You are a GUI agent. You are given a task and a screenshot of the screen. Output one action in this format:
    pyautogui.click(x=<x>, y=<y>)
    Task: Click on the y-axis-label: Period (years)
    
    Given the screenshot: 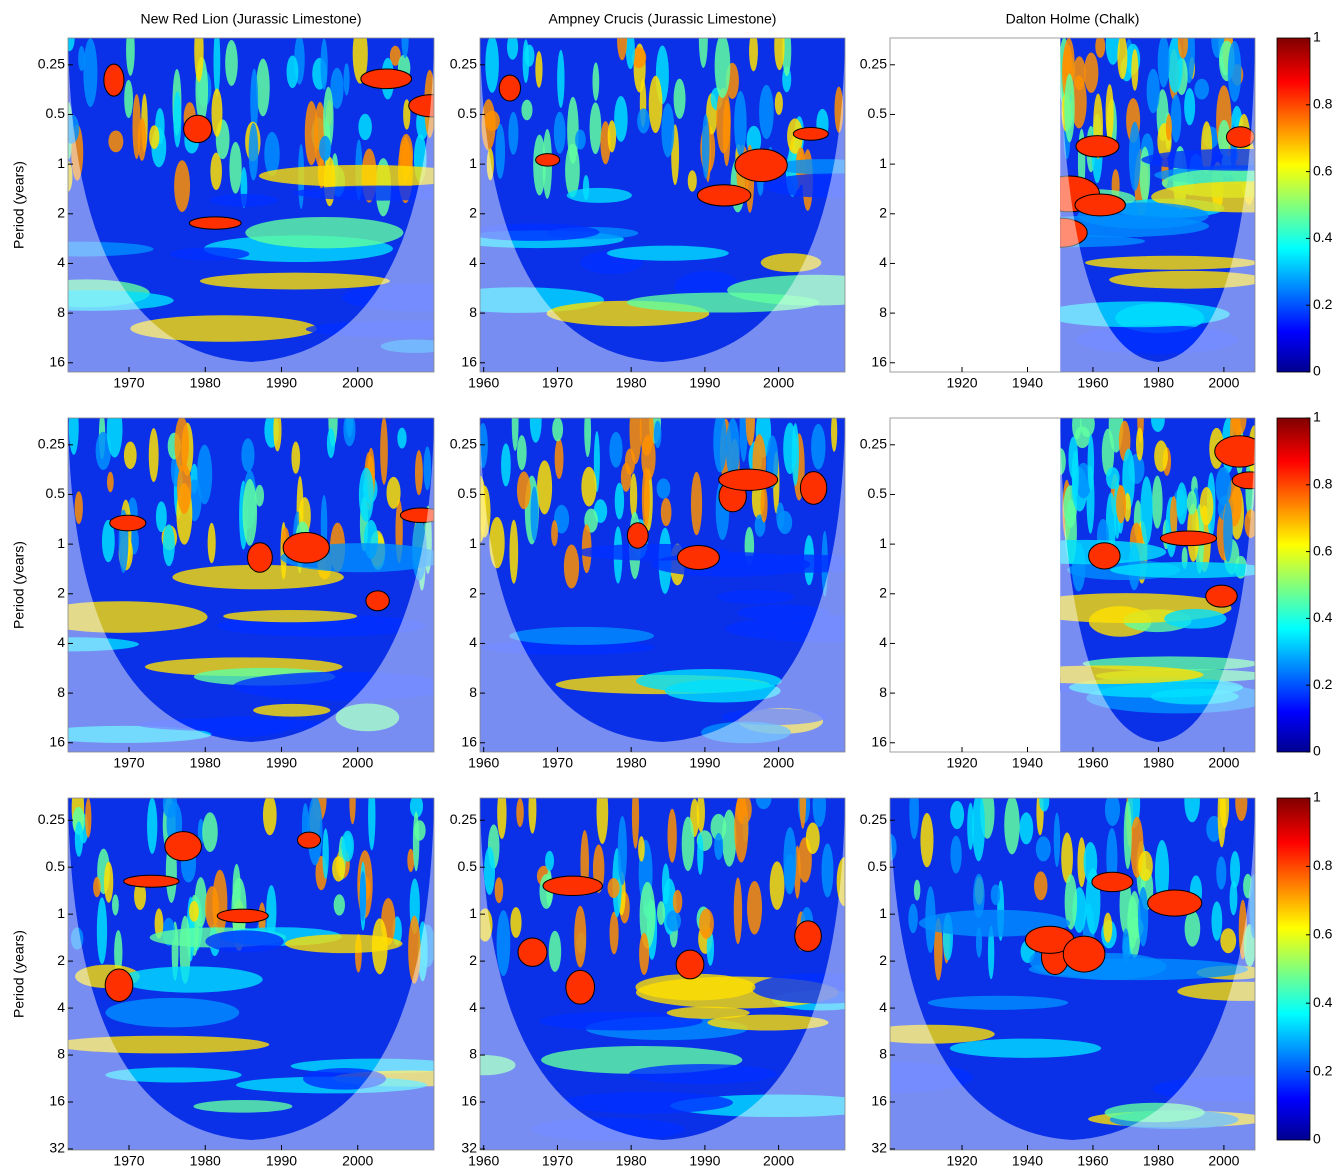 What is the action you would take?
    pyautogui.click(x=19, y=974)
    